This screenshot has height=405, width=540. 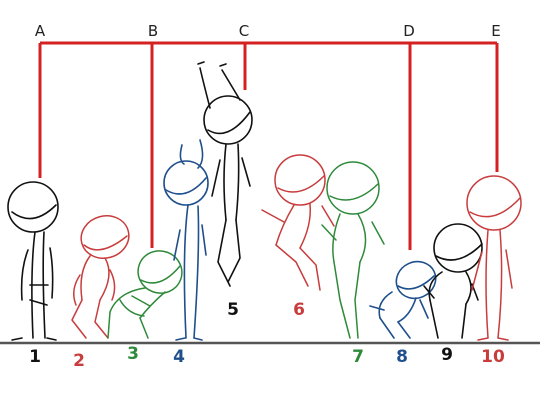 What do you see at coordinates (402, 357) in the screenshot?
I see `frame-number-8: 8` at bounding box center [402, 357].